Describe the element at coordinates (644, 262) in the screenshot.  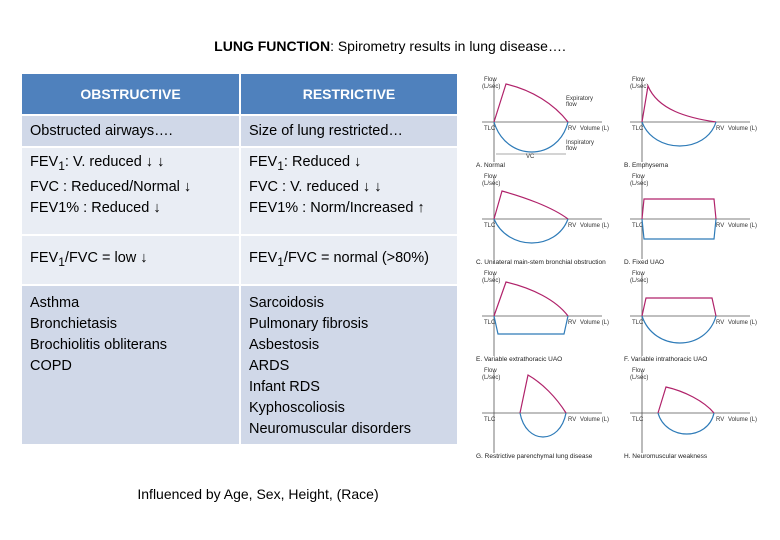
I see `panel-caption: D. Fixed UAO` at that location.